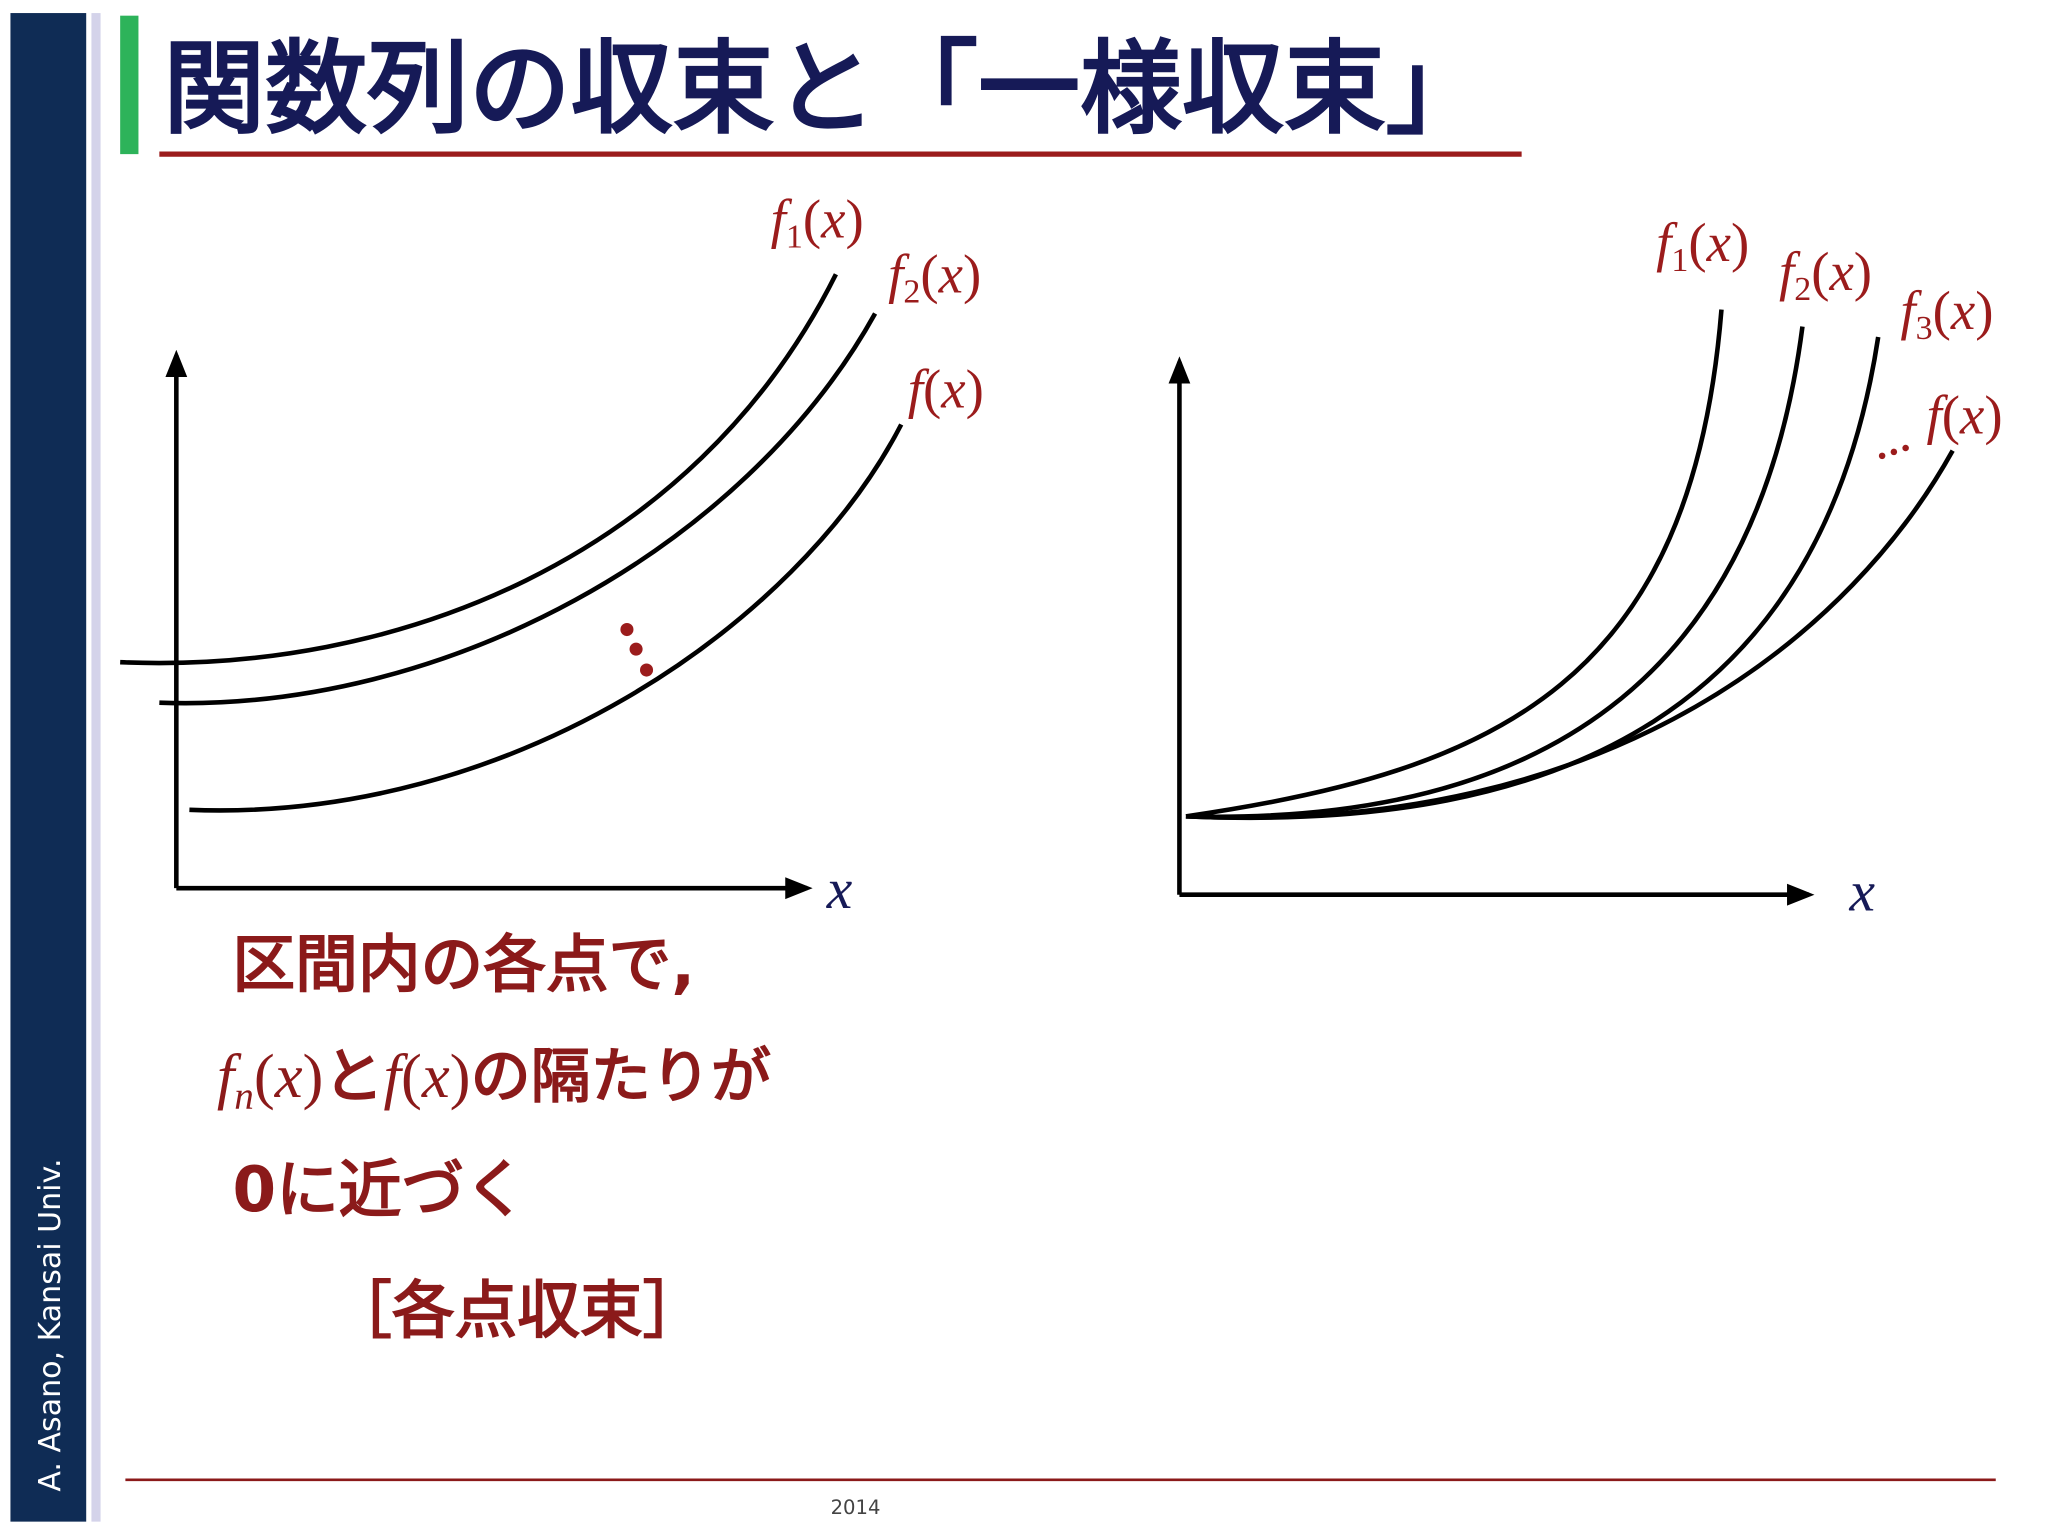 The image size is (2048, 1536). Describe the element at coordinates (48, 767) in the screenshot. I see `sidebar` at that location.